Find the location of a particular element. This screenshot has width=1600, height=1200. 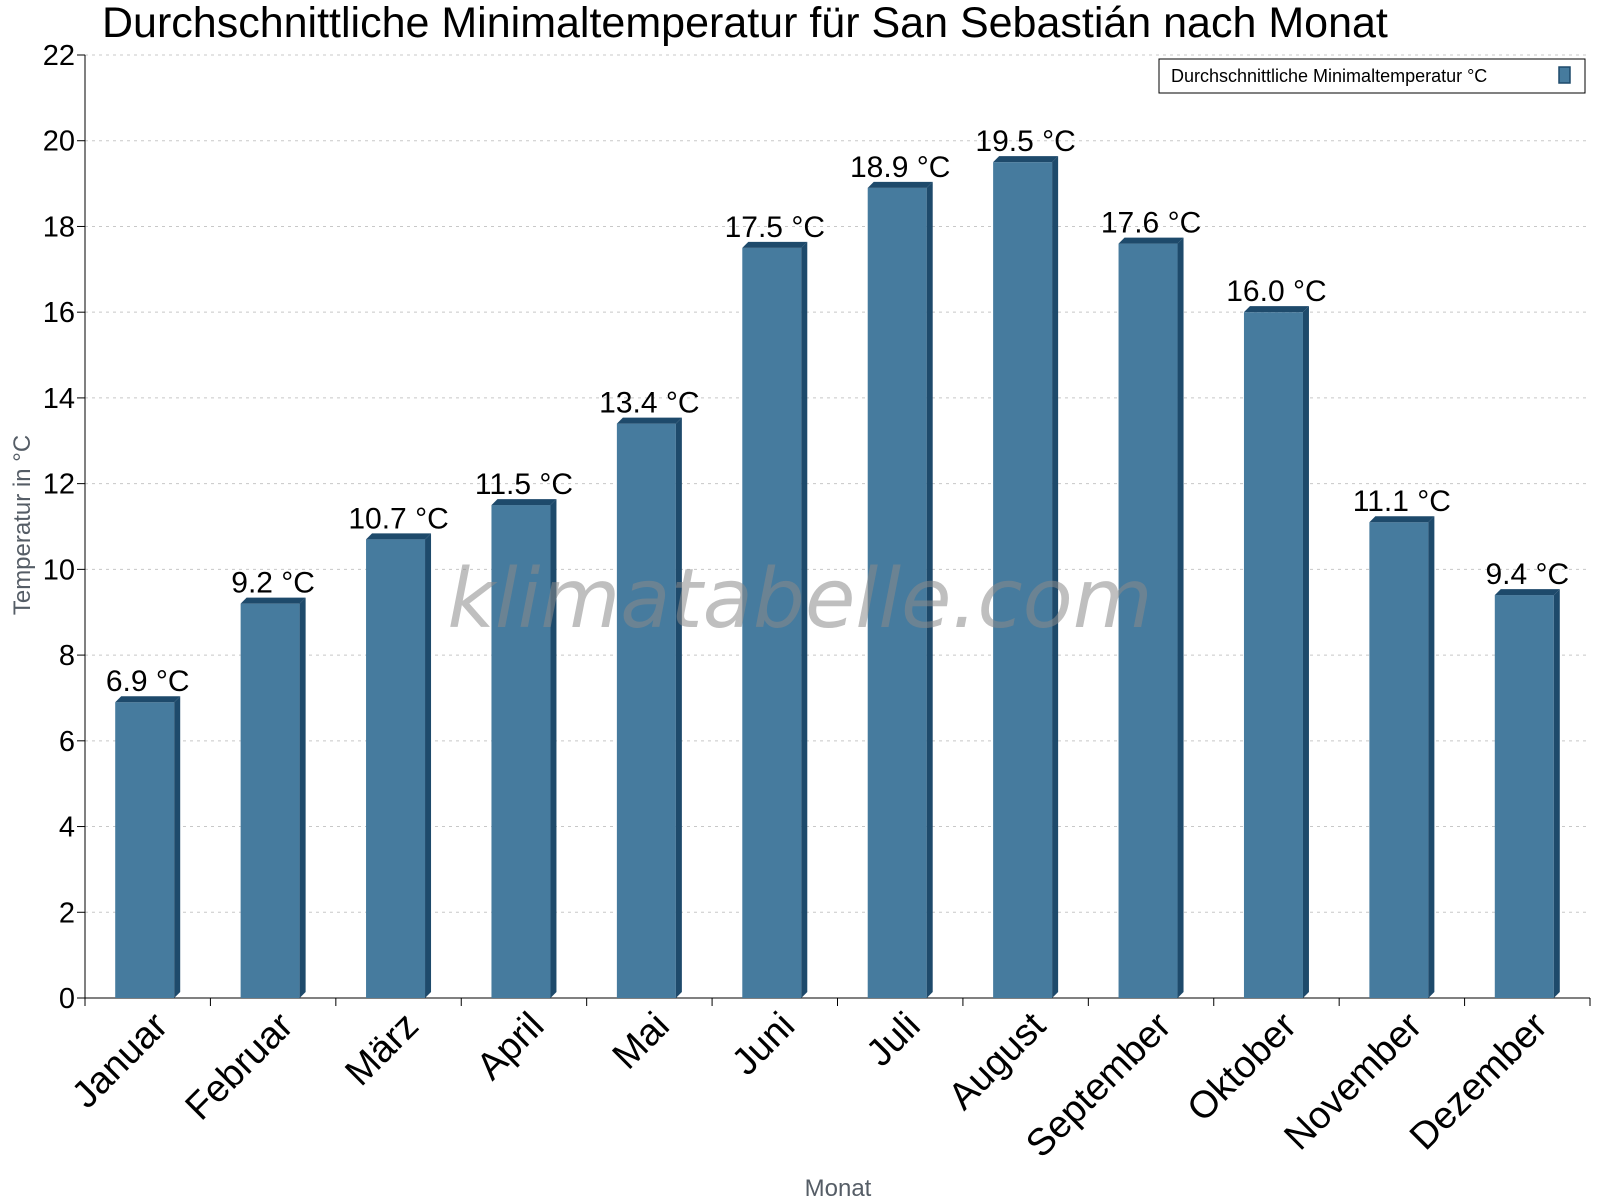

y-tick-label: 6 is located at coordinates (67, 742).